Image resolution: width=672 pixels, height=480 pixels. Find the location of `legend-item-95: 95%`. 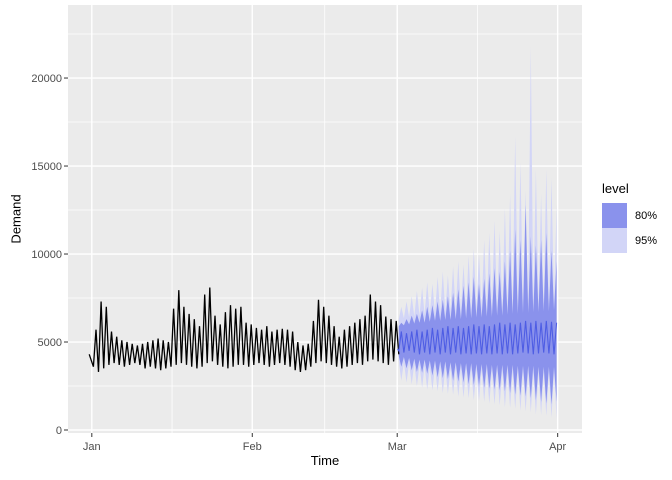

legend-item-95: 95% is located at coordinates (629, 240).